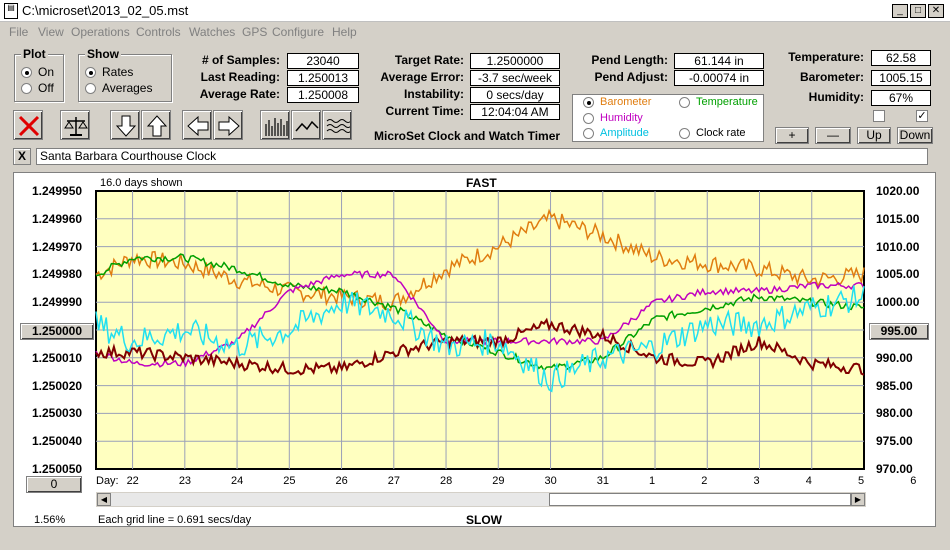 This screenshot has height=550, width=950. What do you see at coordinates (484, 520) in the screenshot?
I see `slow-label: SLOW` at bounding box center [484, 520].